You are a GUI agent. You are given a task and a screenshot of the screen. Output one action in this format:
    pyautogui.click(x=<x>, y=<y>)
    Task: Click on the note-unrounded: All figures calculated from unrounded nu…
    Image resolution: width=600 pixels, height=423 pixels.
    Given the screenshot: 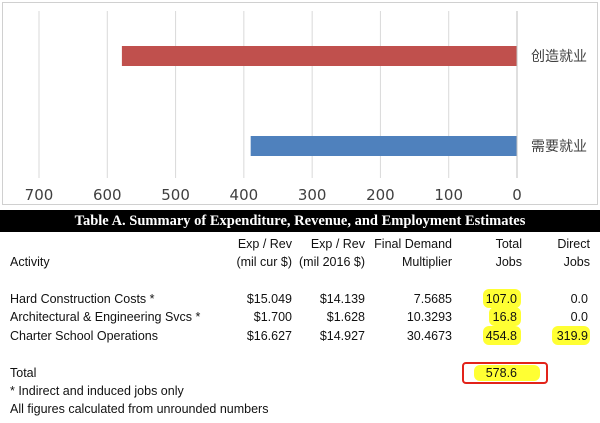 What is the action you would take?
    pyautogui.click(x=139, y=409)
    